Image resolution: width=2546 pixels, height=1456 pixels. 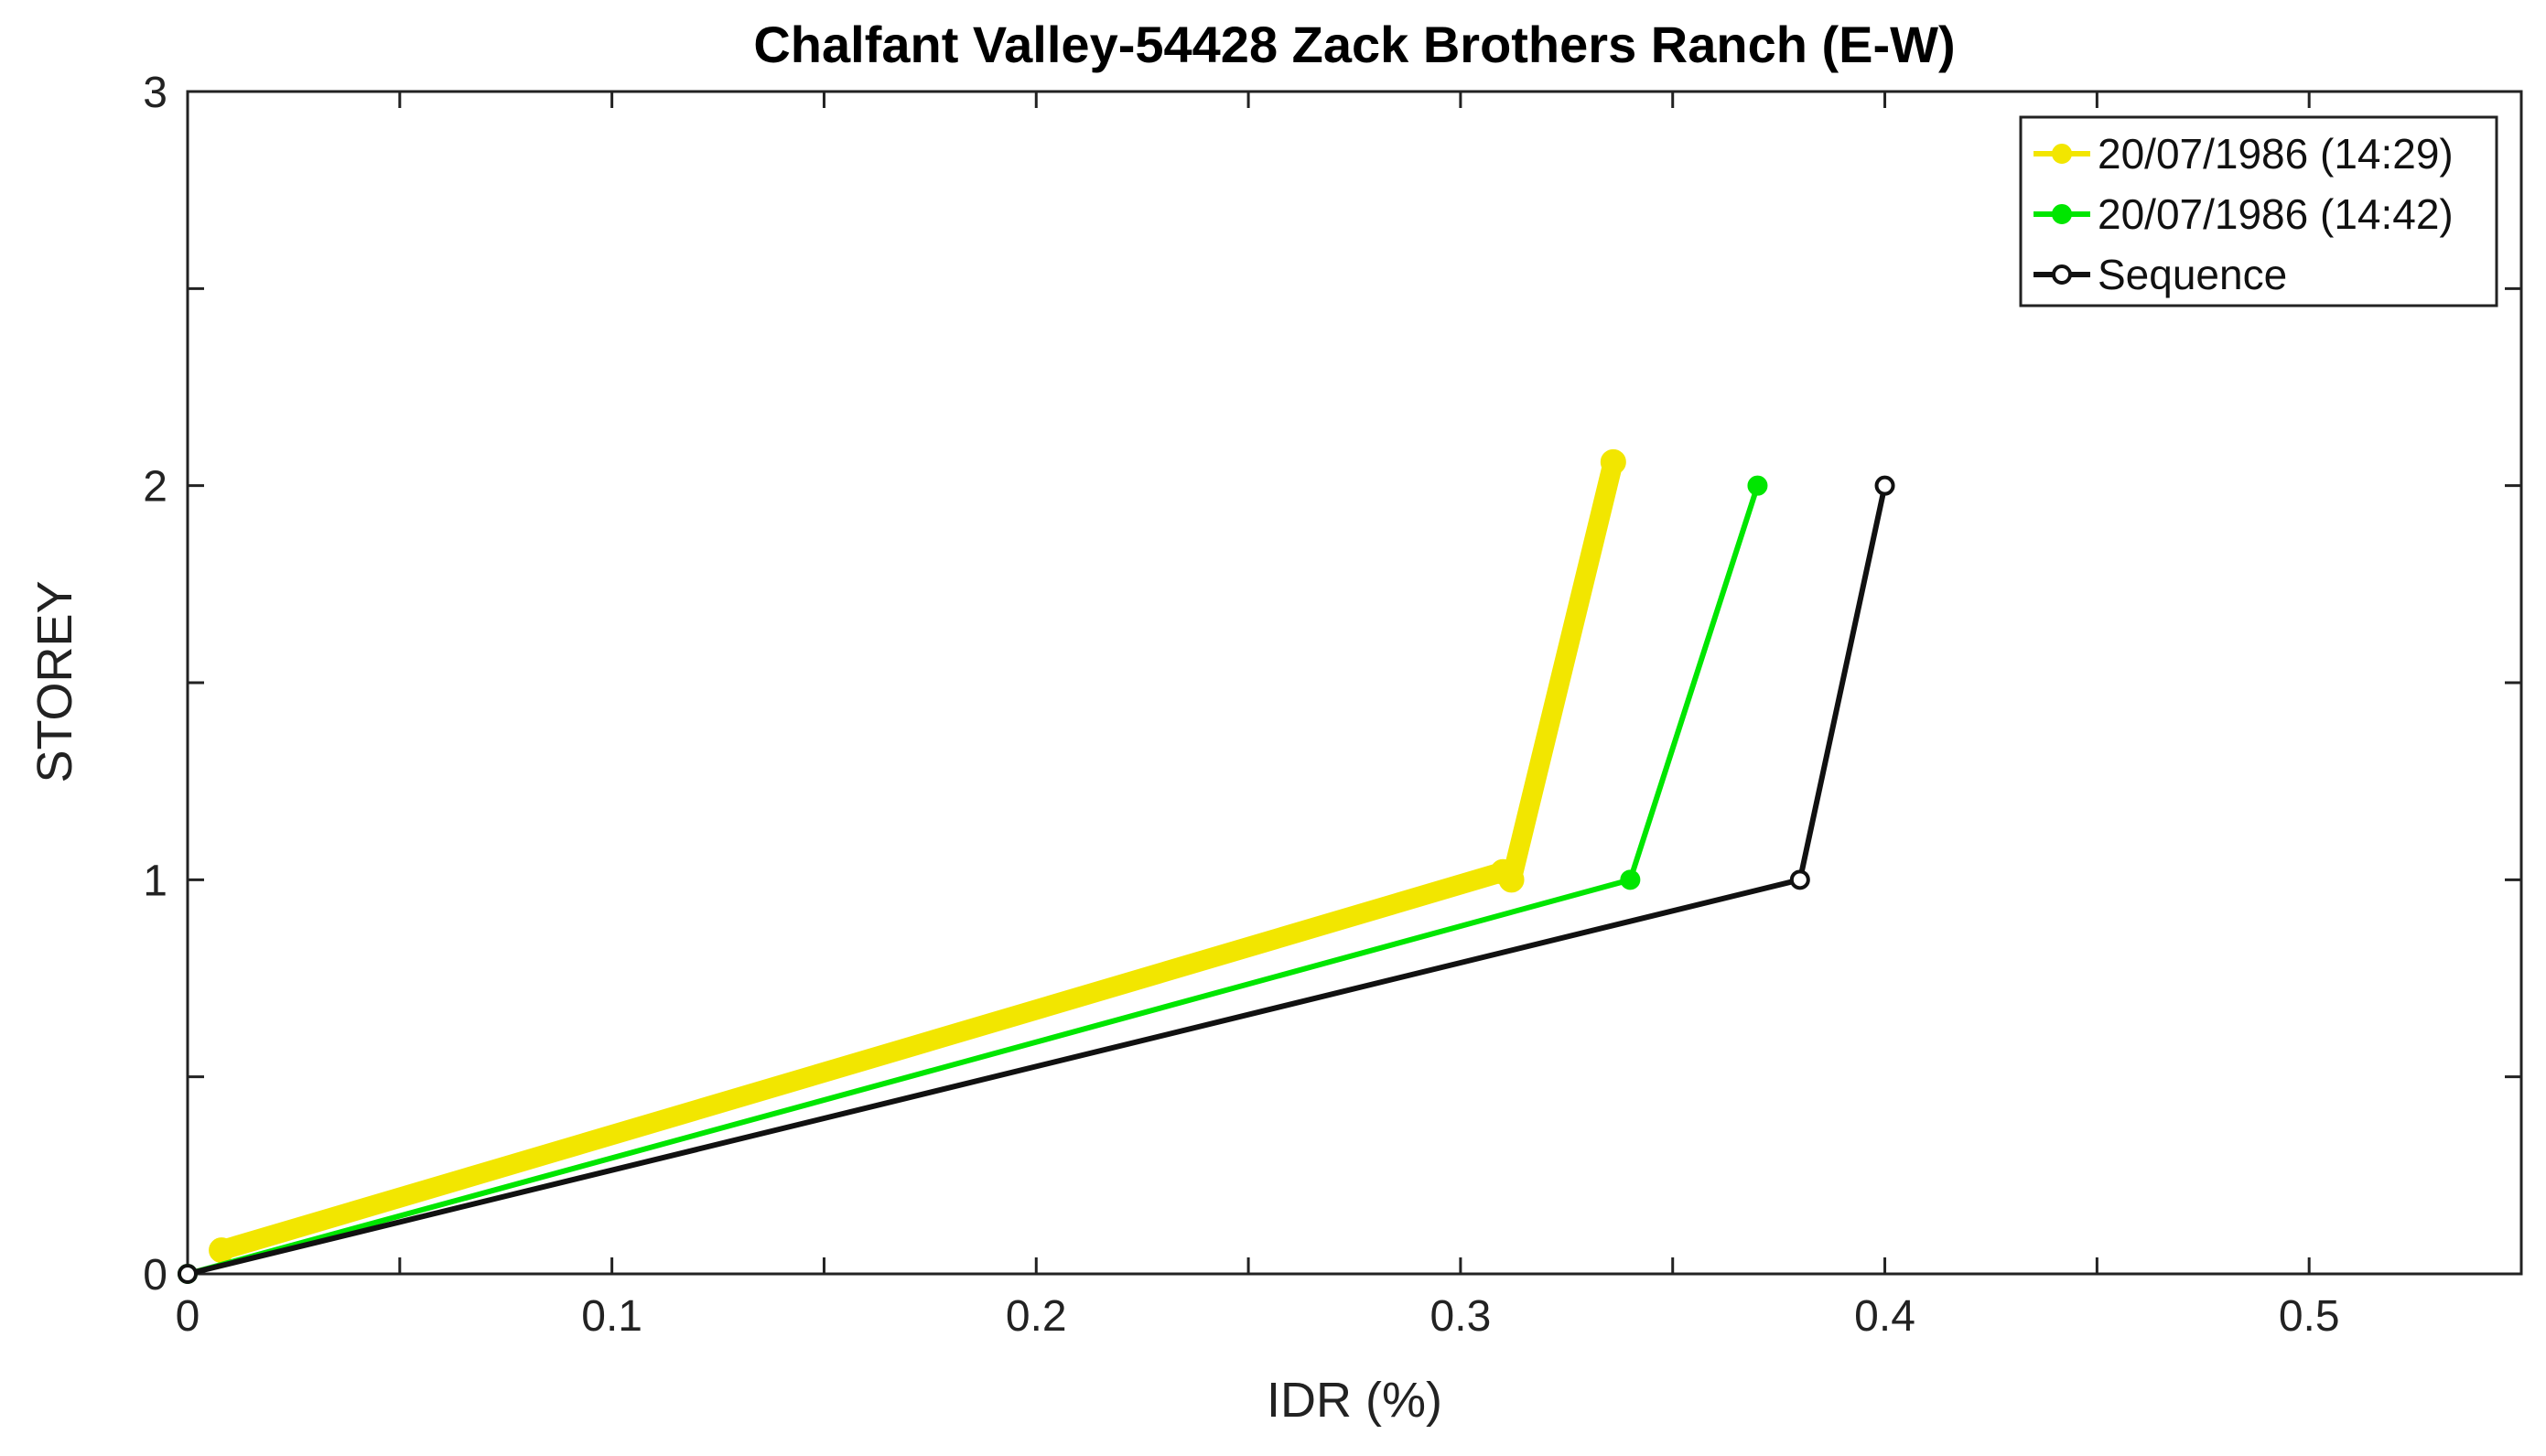 What do you see at coordinates (2192, 274) in the screenshot?
I see `legend-label: Sequence` at bounding box center [2192, 274].